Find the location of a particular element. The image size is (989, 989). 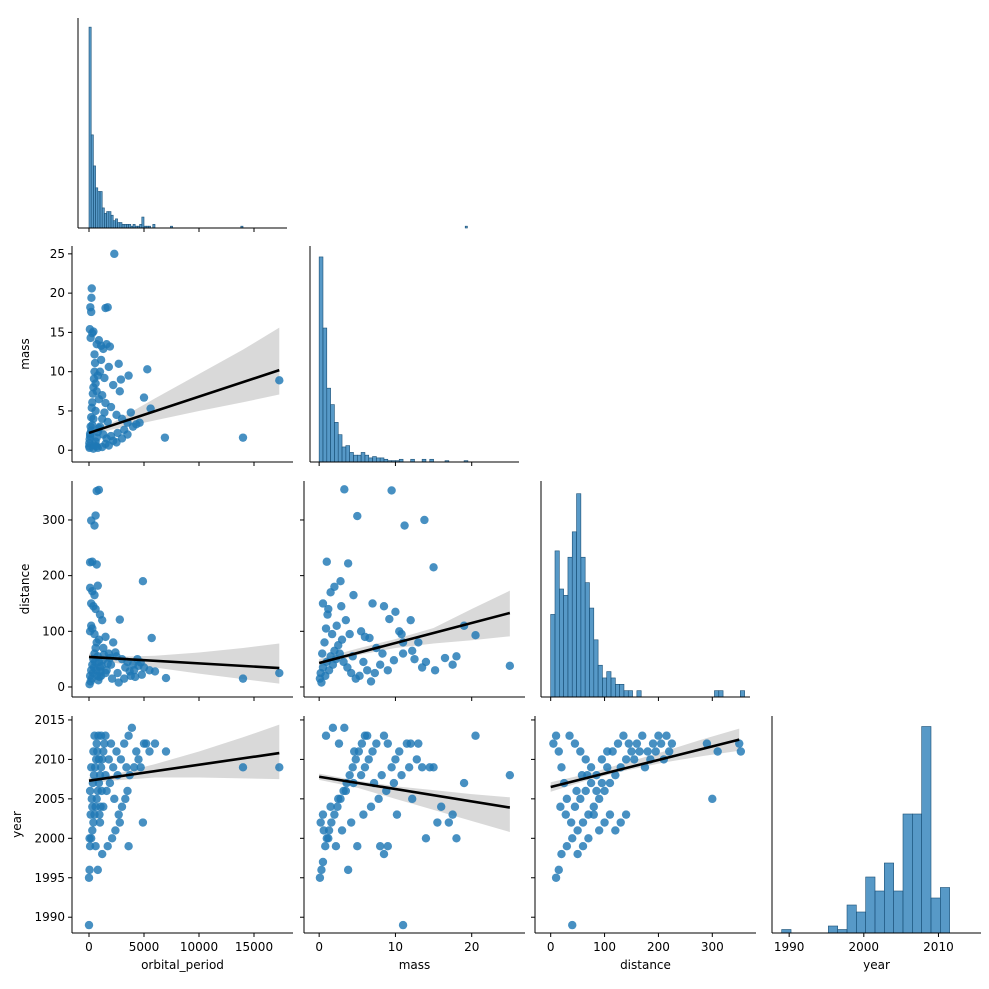

panel-distance-vs-orbital_period: 0 100 200 300 distance is located at coordinates (155, 591).